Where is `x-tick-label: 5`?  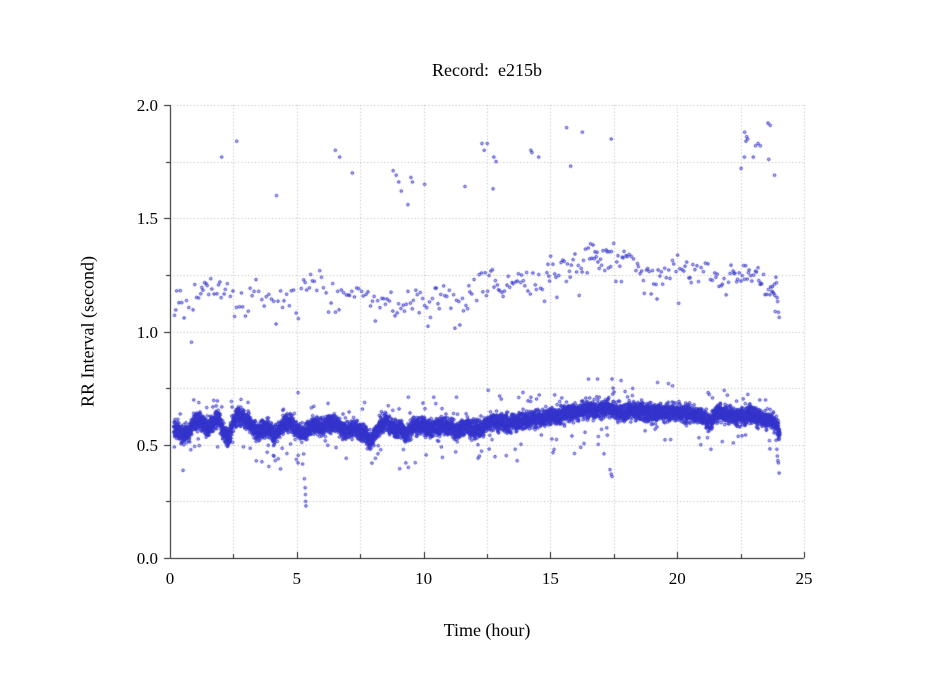
x-tick-label: 5 is located at coordinates (297, 578).